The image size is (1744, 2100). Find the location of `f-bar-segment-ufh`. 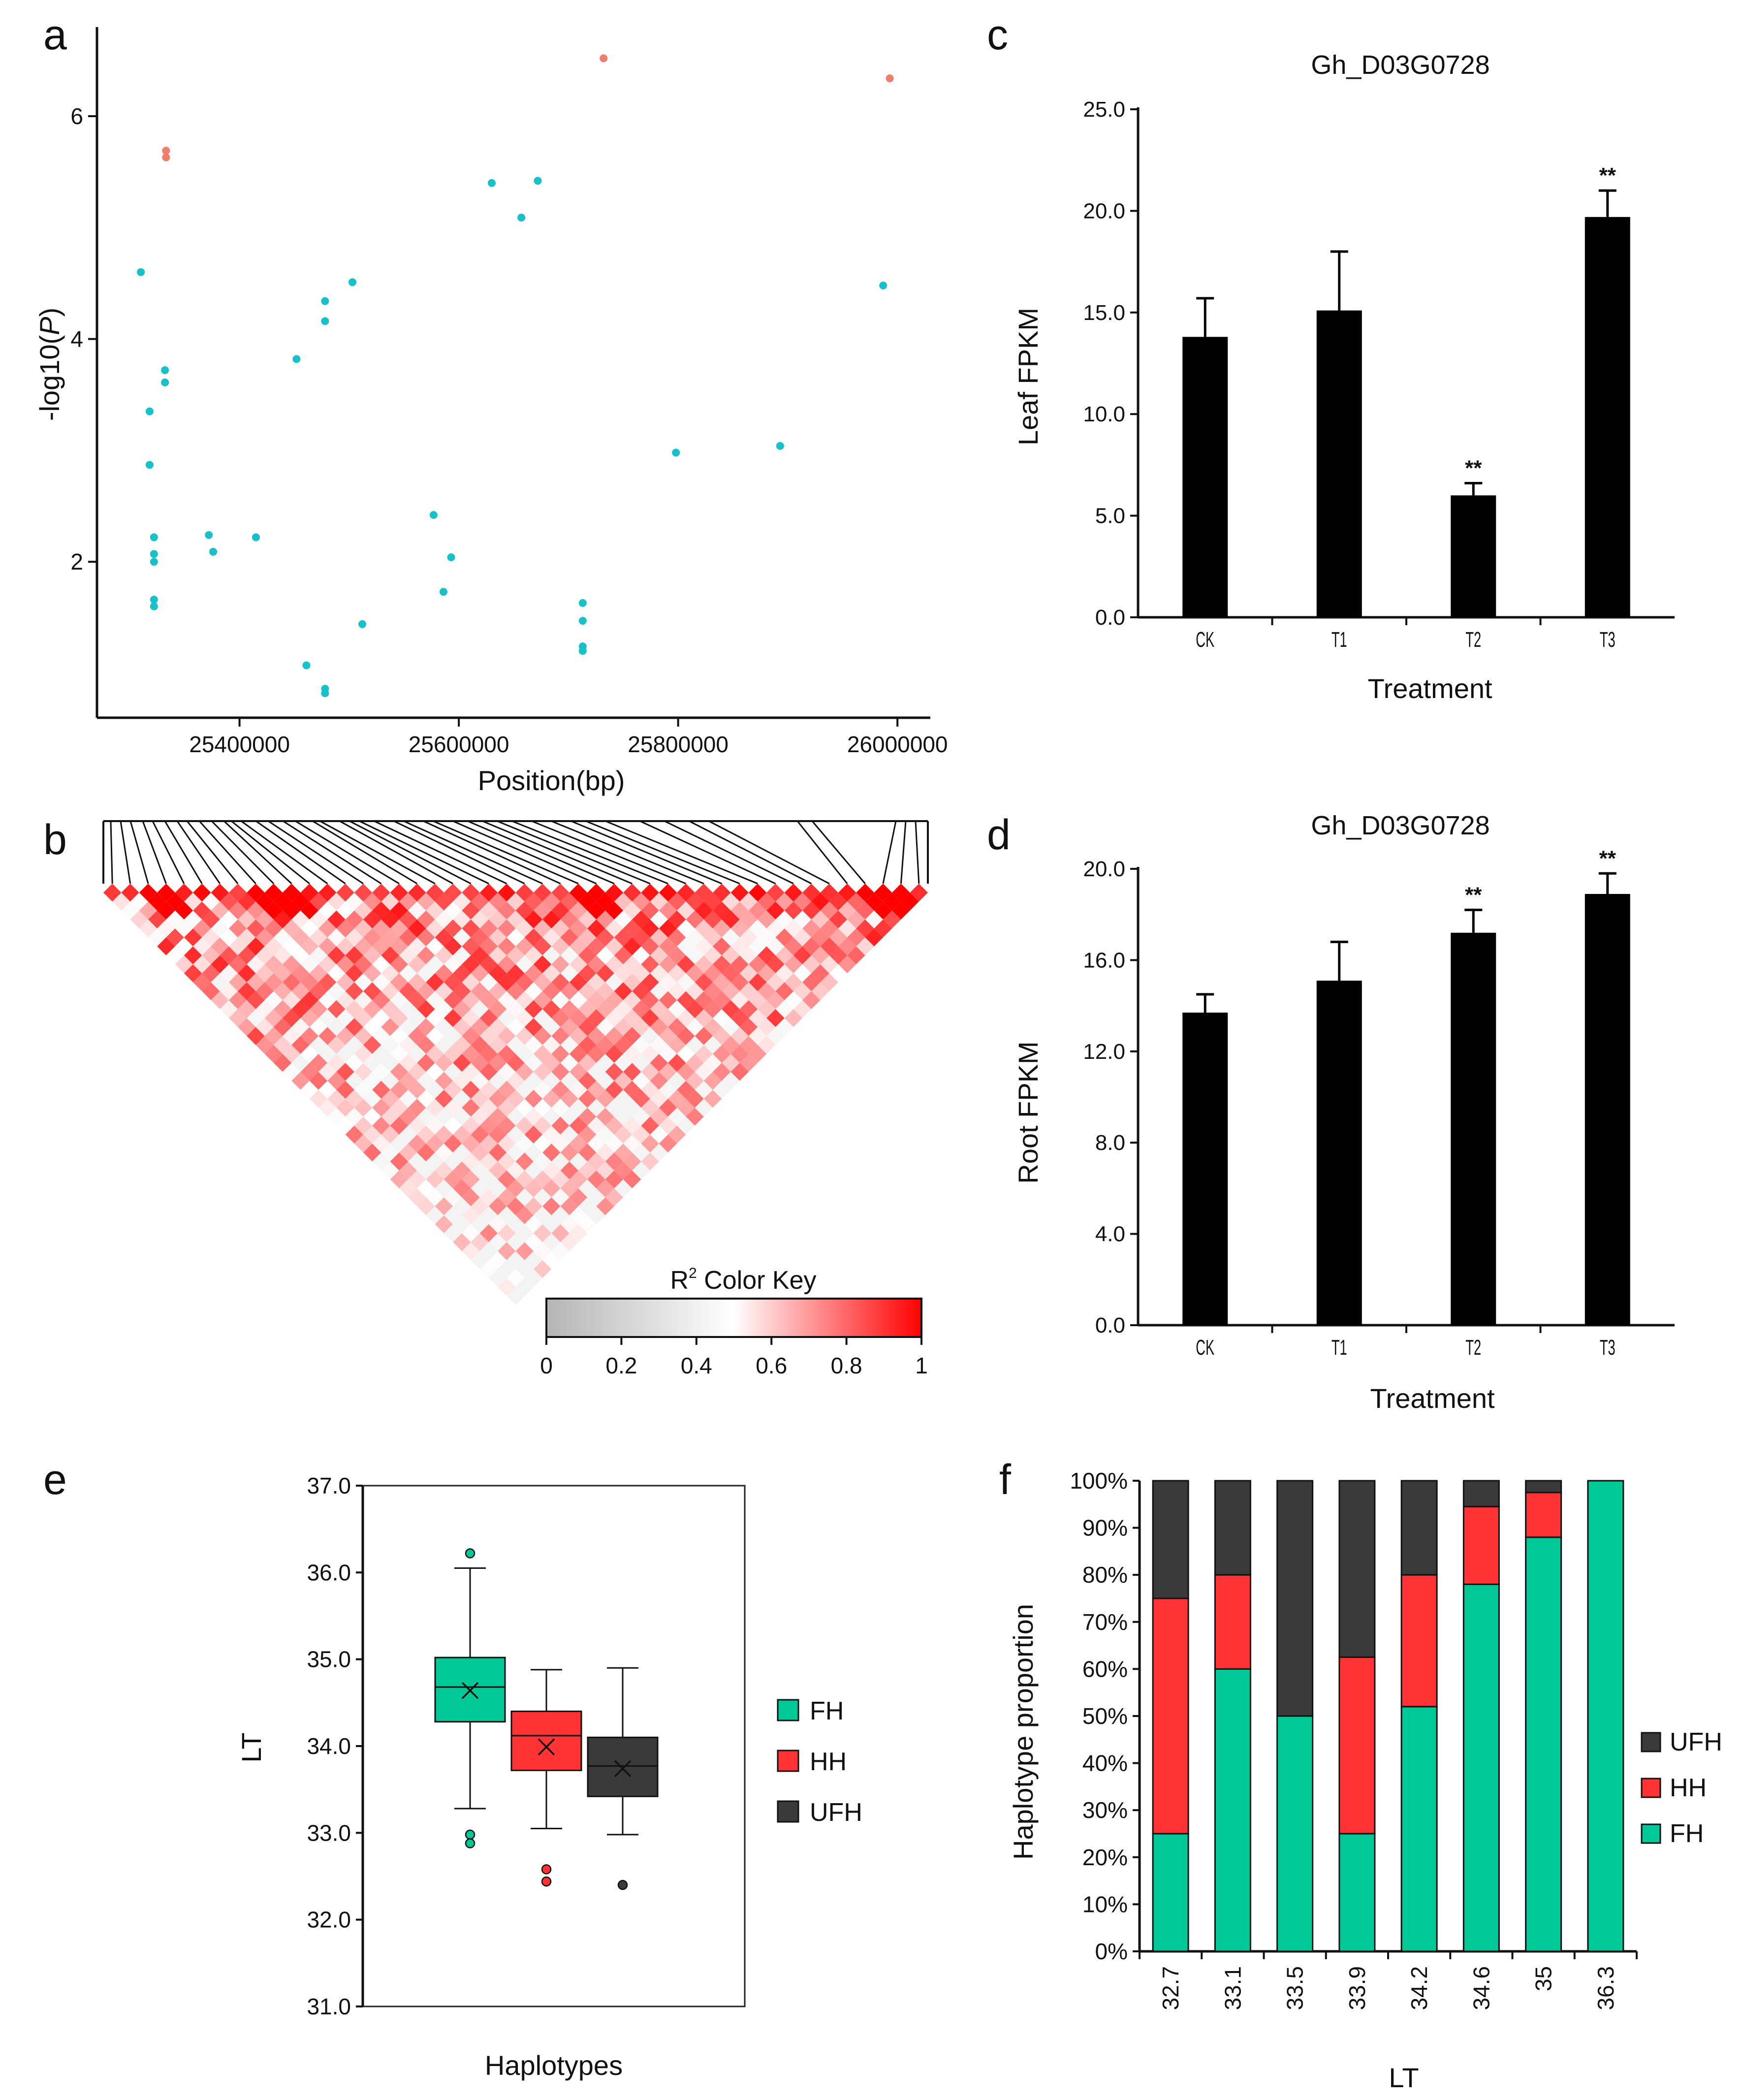

f-bar-segment-ufh is located at coordinates (1357, 1569).